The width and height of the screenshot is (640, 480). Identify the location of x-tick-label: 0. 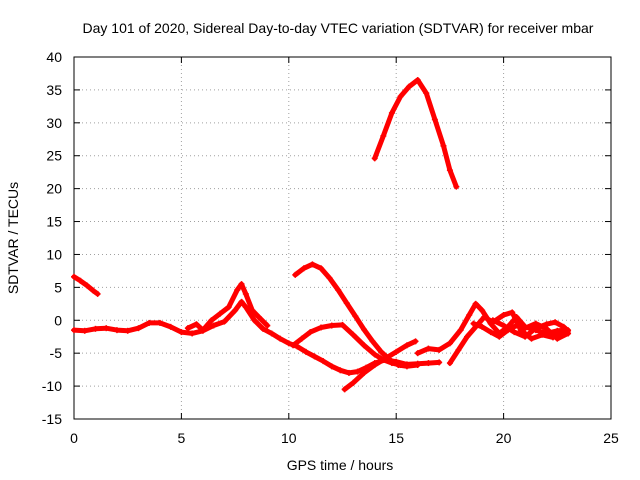
(74, 438).